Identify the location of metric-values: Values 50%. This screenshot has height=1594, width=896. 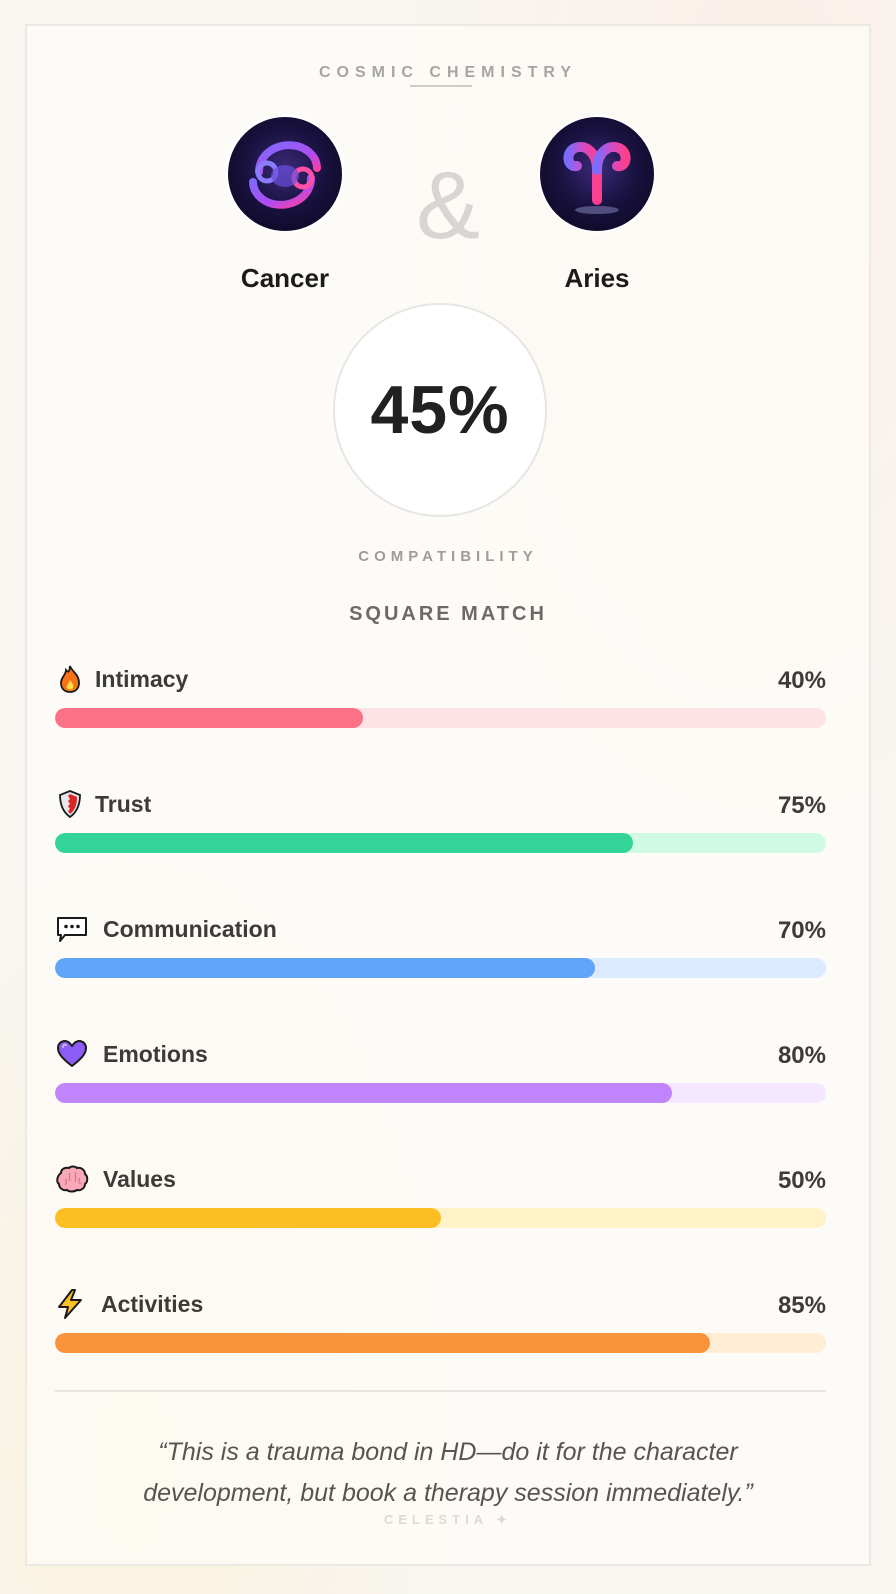
(440, 1195).